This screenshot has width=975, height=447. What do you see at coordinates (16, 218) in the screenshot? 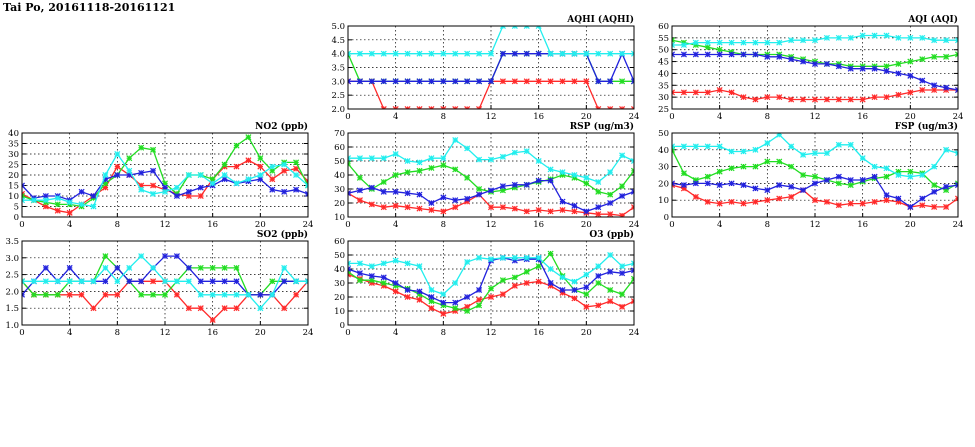
I see `y-tick-label: 0` at bounding box center [16, 218].